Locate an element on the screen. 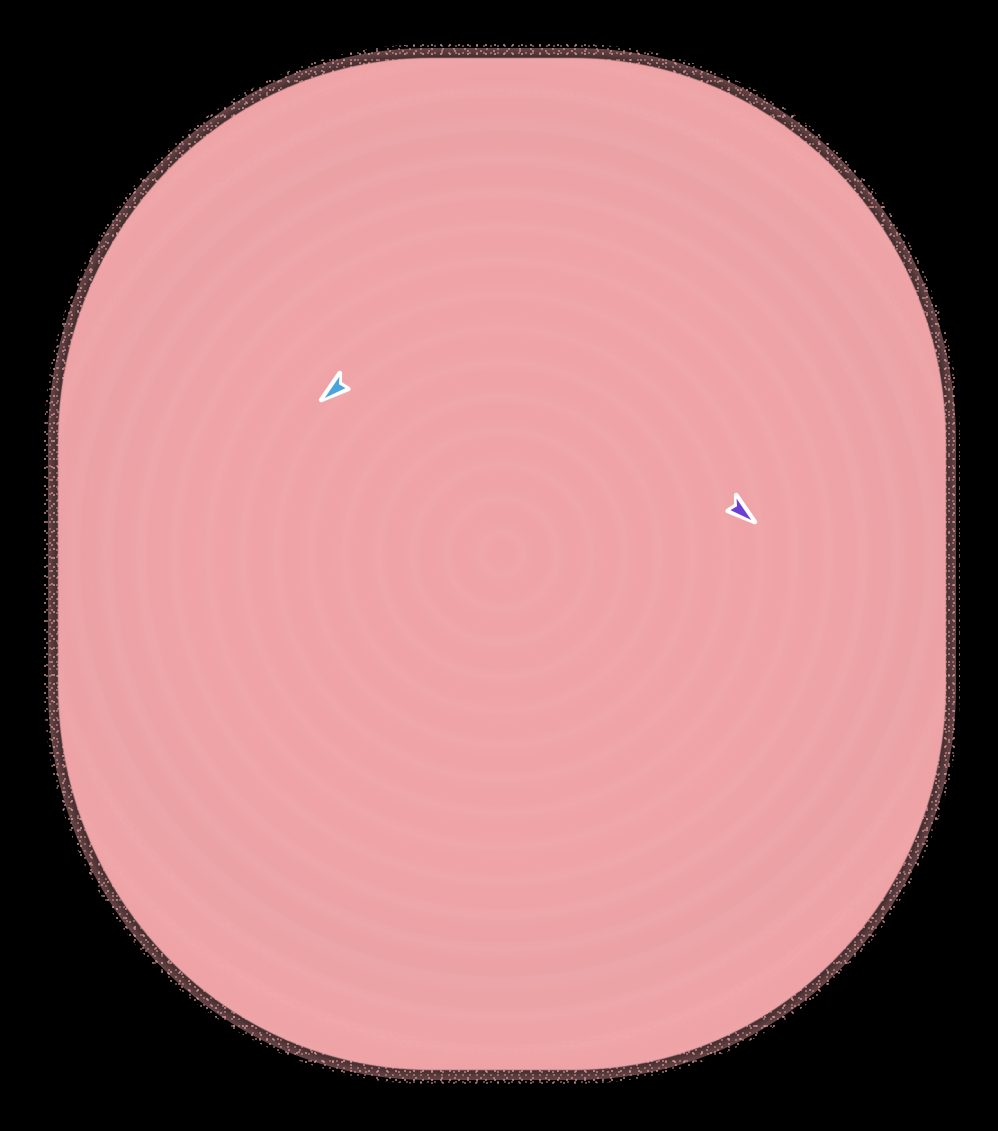 This screenshot has height=1131, width=998. remote-cursor-blue: blue is located at coordinates (333, 388).